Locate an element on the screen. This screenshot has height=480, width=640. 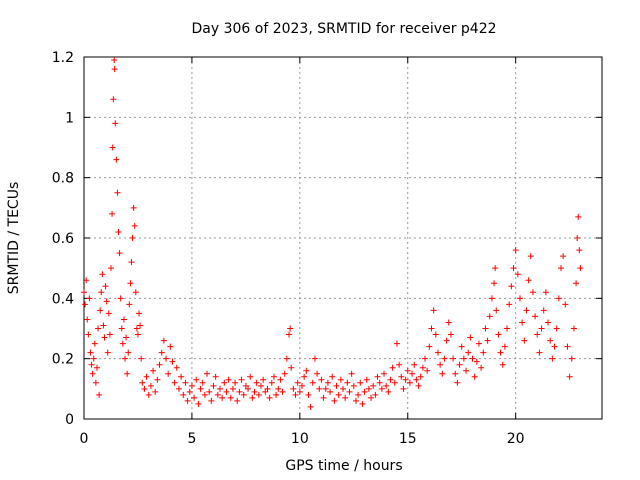
y-tick-label: 1.2 is located at coordinates (63, 58).